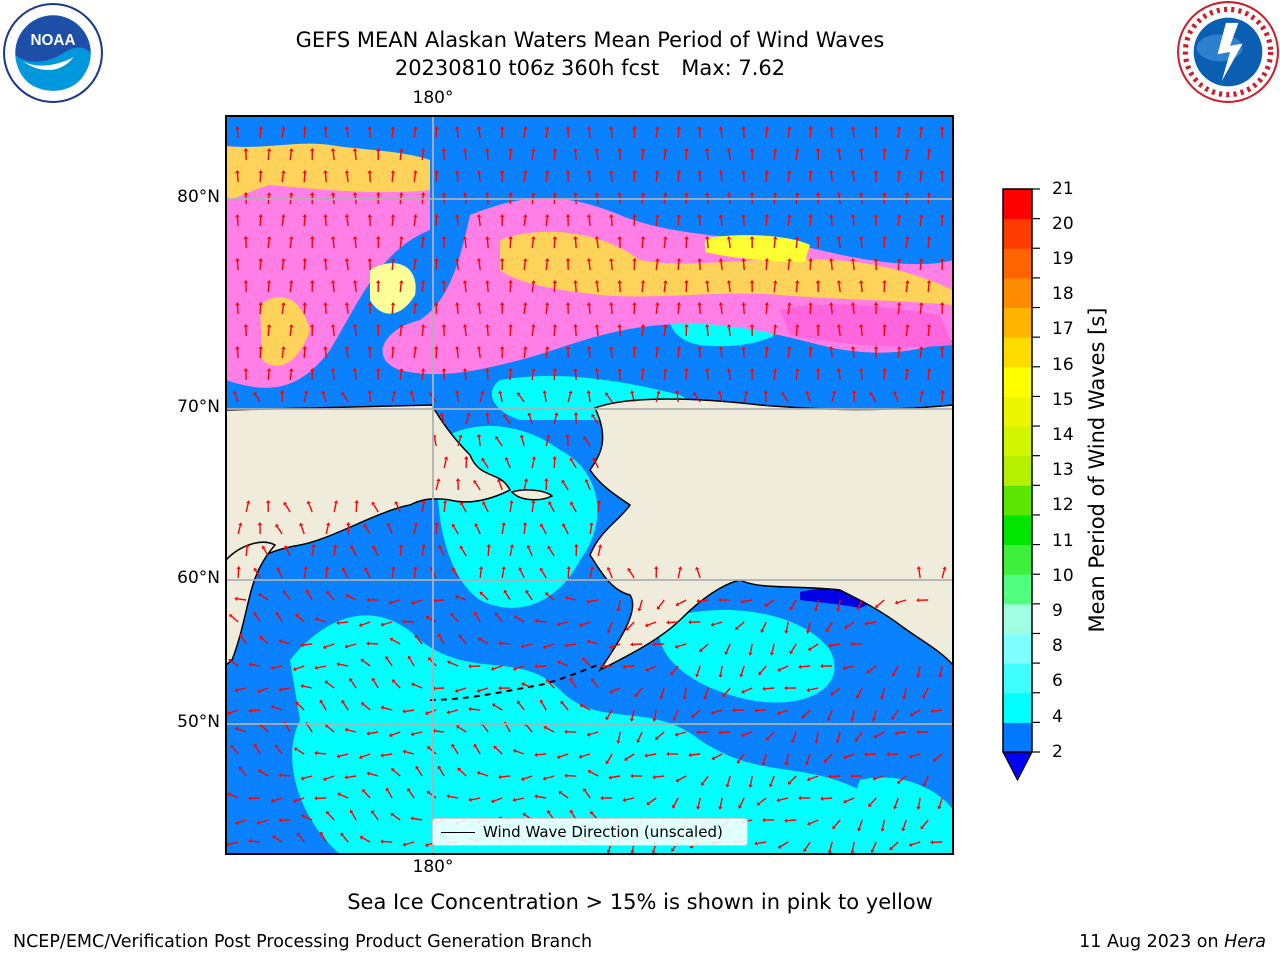  I want to click on svg-text: NOAA, so click(53, 40).